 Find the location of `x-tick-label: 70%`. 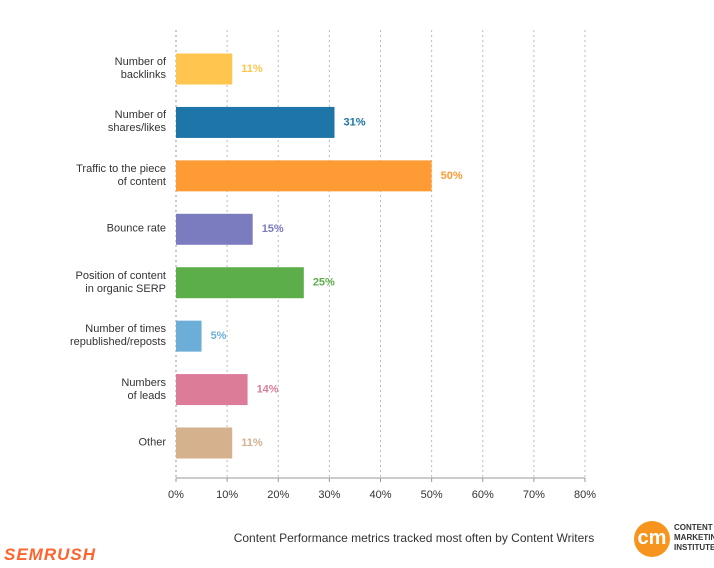

x-tick-label: 70% is located at coordinates (534, 495).